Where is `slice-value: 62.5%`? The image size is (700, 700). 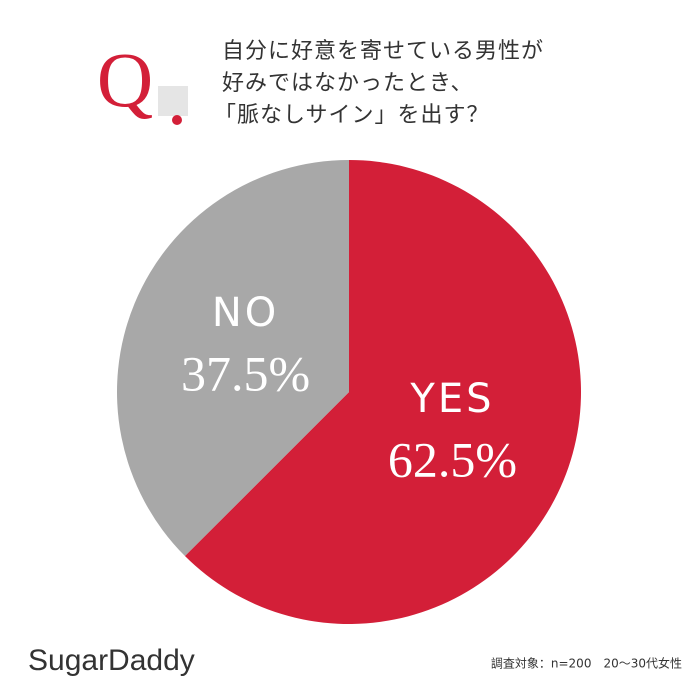
slice-value: 62.5% is located at coordinates (452, 459).